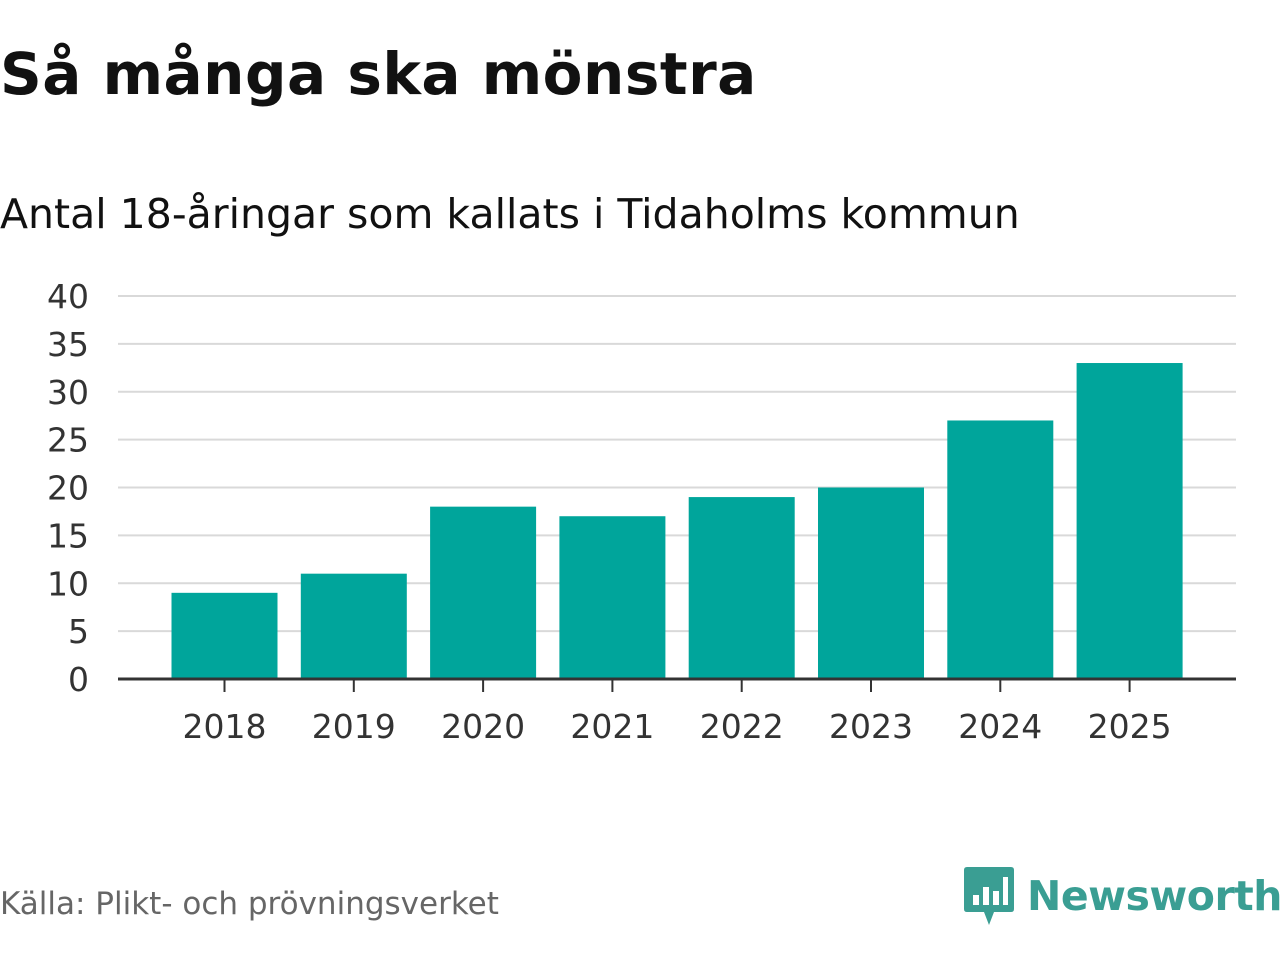 Image resolution: width=1280 pixels, height=960 pixels. What do you see at coordinates (1000, 549) in the screenshot?
I see `bar-2024` at bounding box center [1000, 549].